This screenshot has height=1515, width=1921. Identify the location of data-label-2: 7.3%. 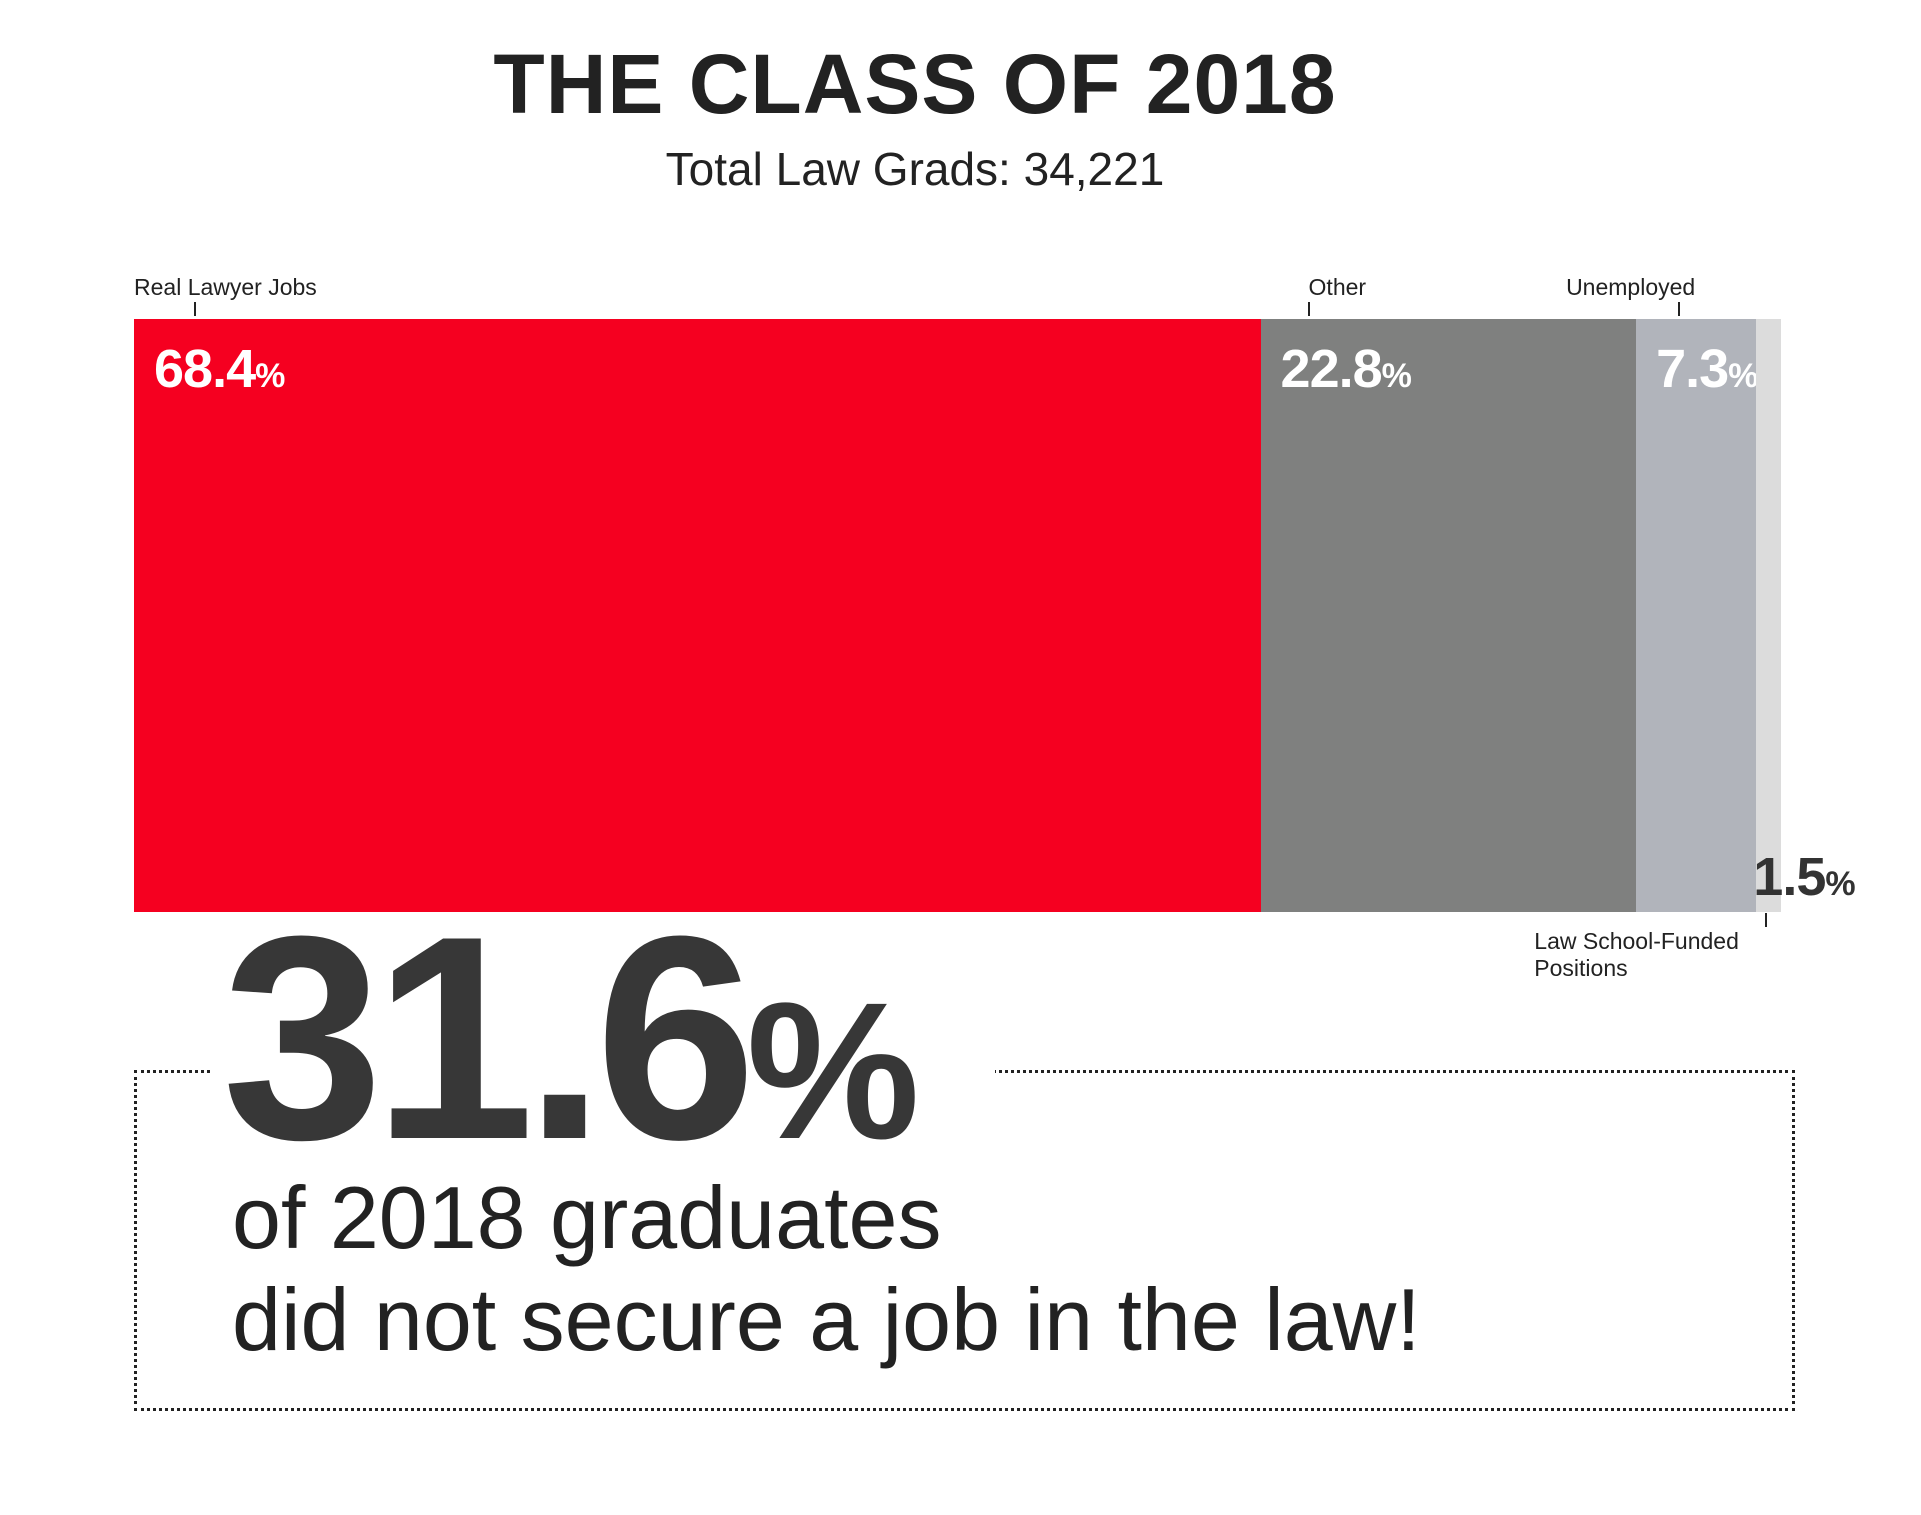
(1707, 369).